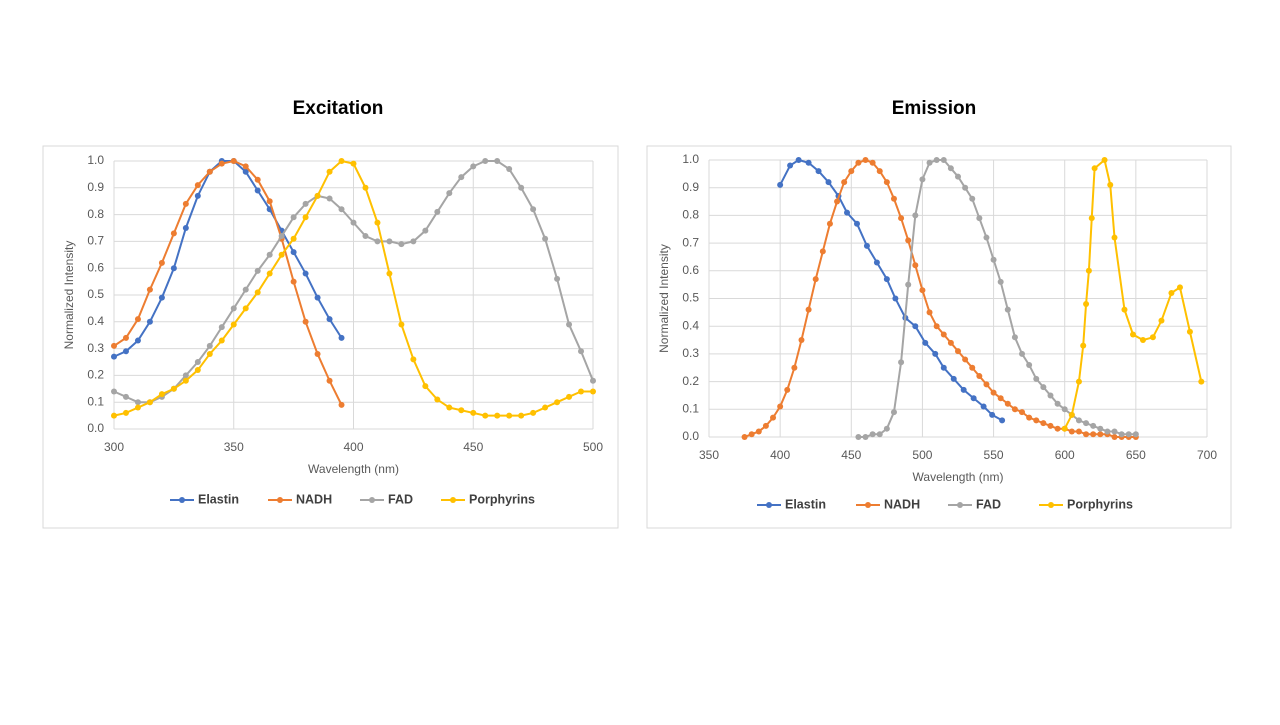 The image size is (1280, 725). I want to click on y-tick-label: 0.0, so click(95, 428).